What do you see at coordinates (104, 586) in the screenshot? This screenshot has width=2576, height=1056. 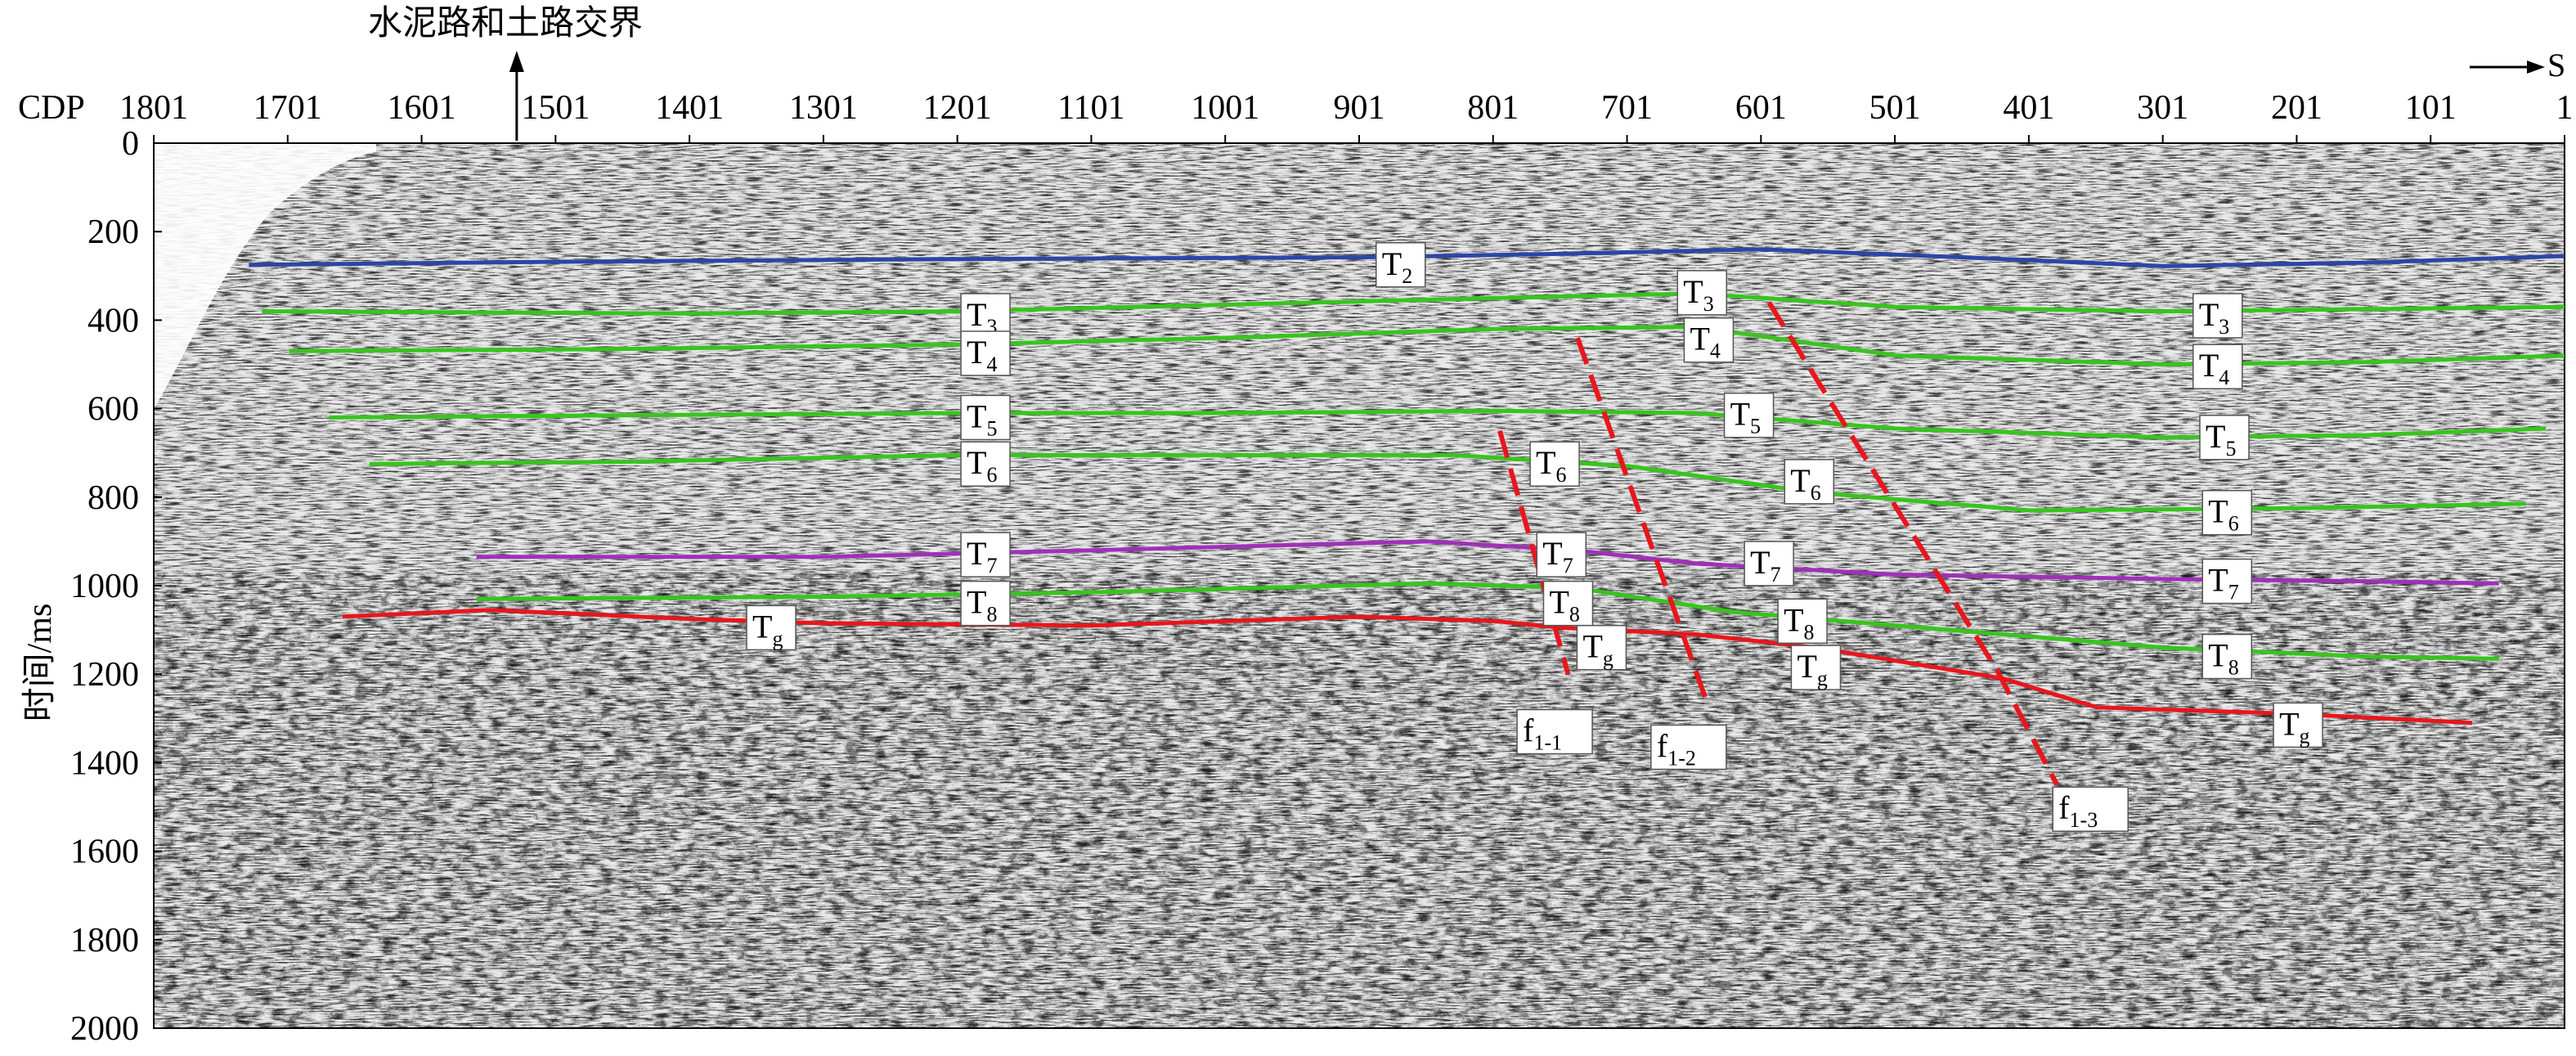 I see `y-tick-label: 1000` at bounding box center [104, 586].